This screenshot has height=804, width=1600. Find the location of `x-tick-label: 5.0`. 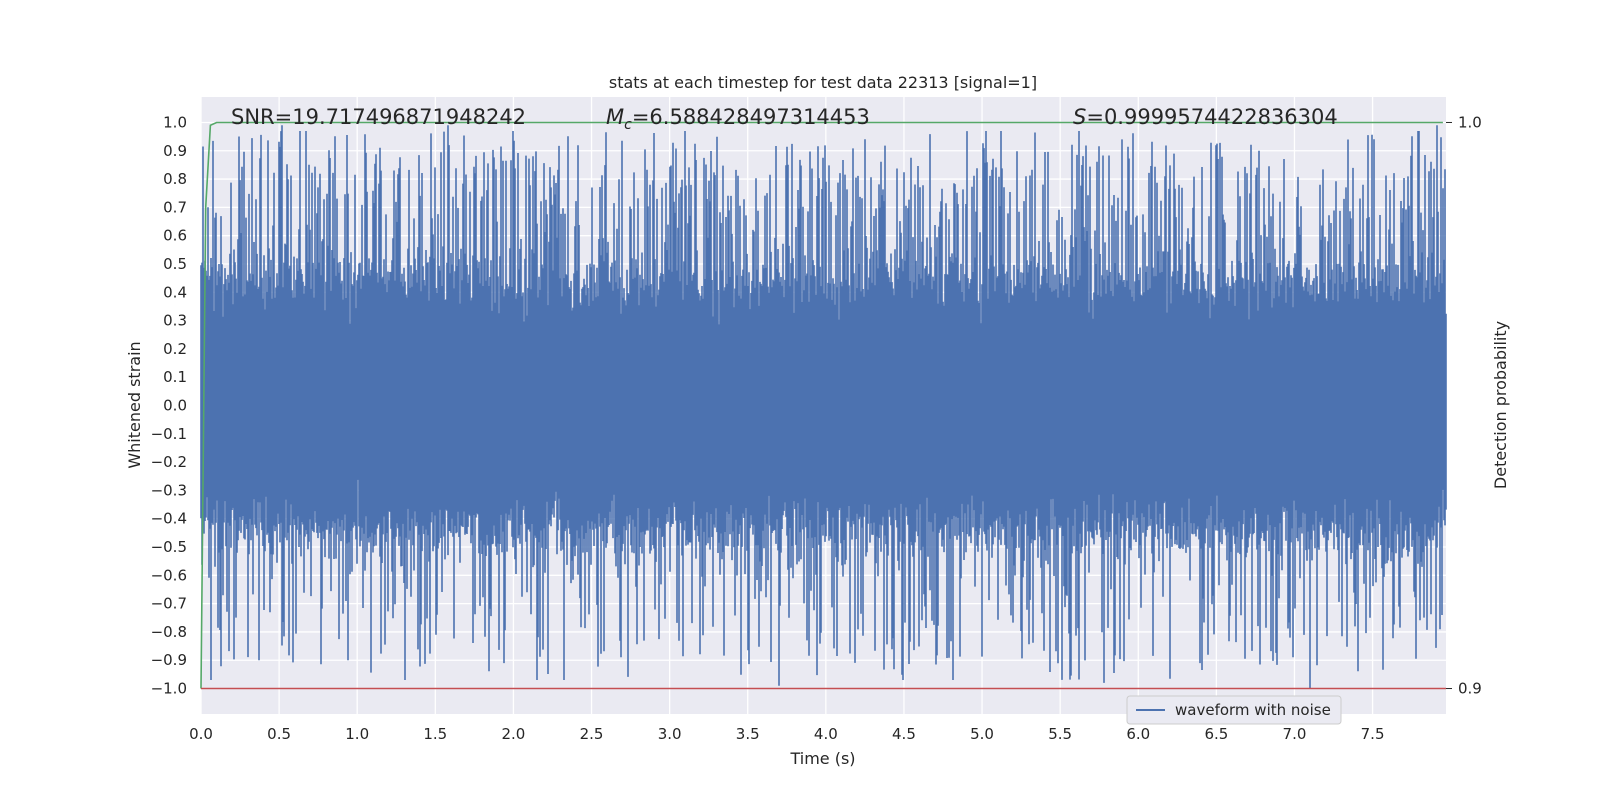

x-tick-label: 5.0 is located at coordinates (982, 734).